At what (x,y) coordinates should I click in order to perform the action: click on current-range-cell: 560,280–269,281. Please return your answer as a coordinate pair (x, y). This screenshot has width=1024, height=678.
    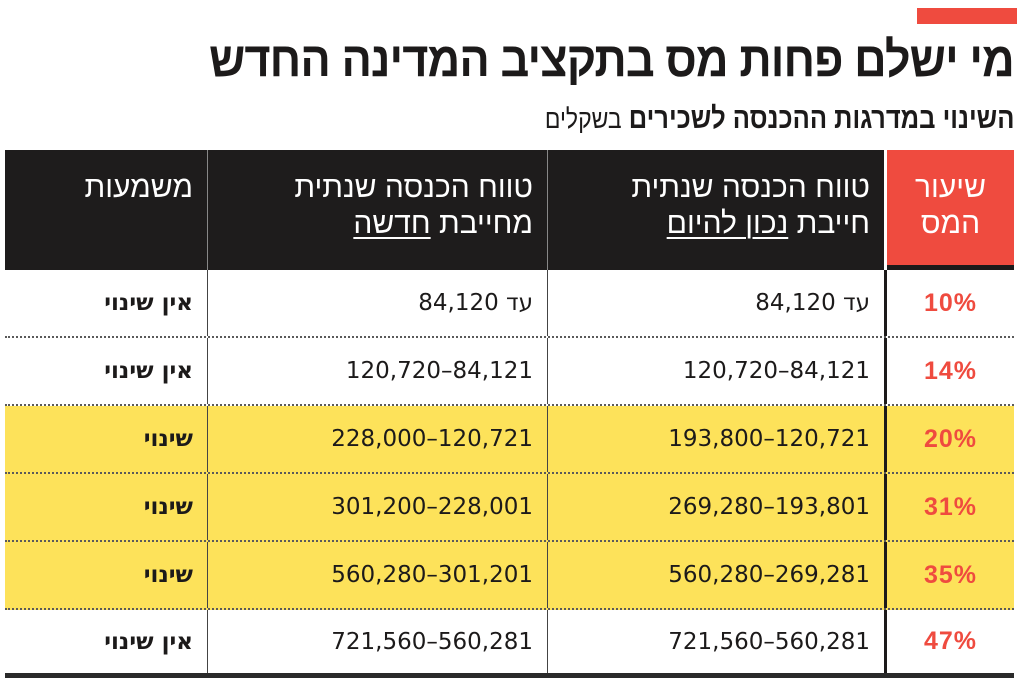
    Looking at the image, I should click on (717, 575).